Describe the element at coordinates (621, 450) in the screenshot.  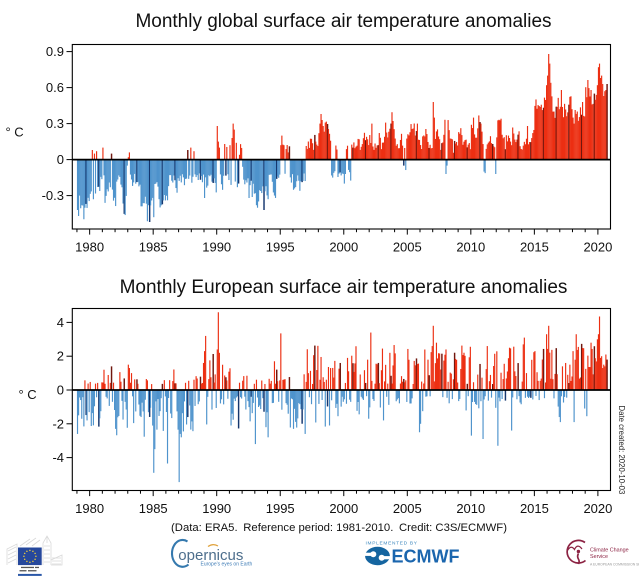
I see `svg-text: Date created: 2020-10-03` at that location.